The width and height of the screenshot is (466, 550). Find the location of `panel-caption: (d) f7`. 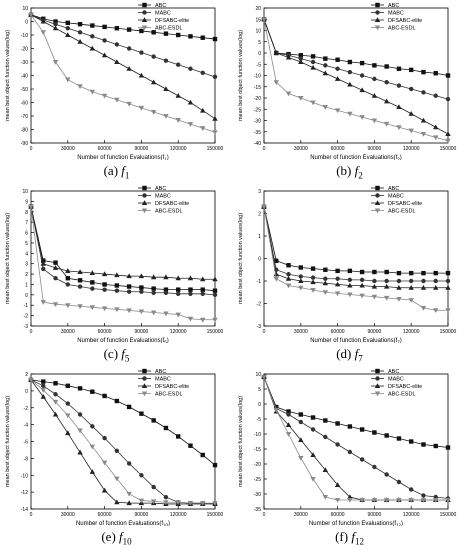

panel-caption: (d) f7 is located at coordinates (349, 355).